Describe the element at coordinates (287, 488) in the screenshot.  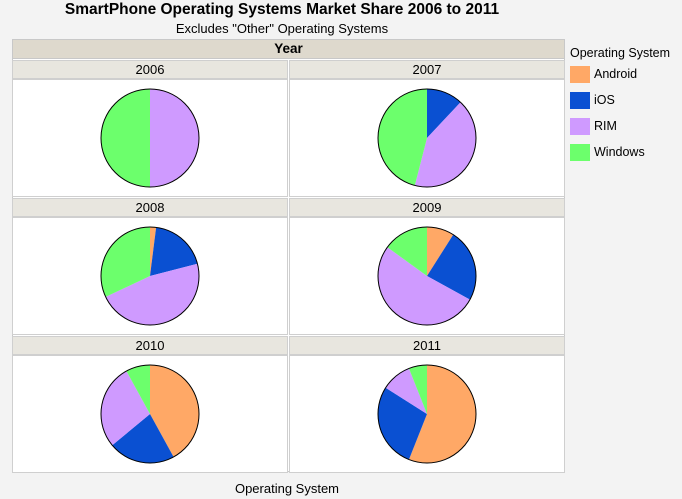
I see `x-axis-label: Operating System` at that location.